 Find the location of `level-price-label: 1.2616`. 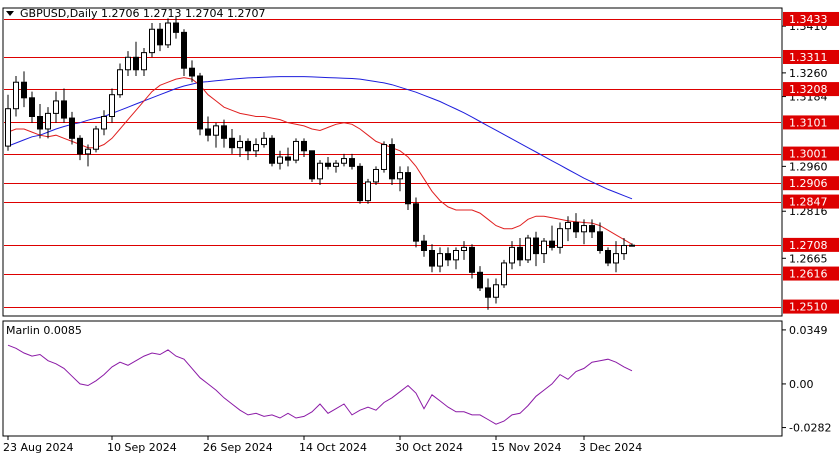

level-price-label: 1.2616 is located at coordinates (808, 274).